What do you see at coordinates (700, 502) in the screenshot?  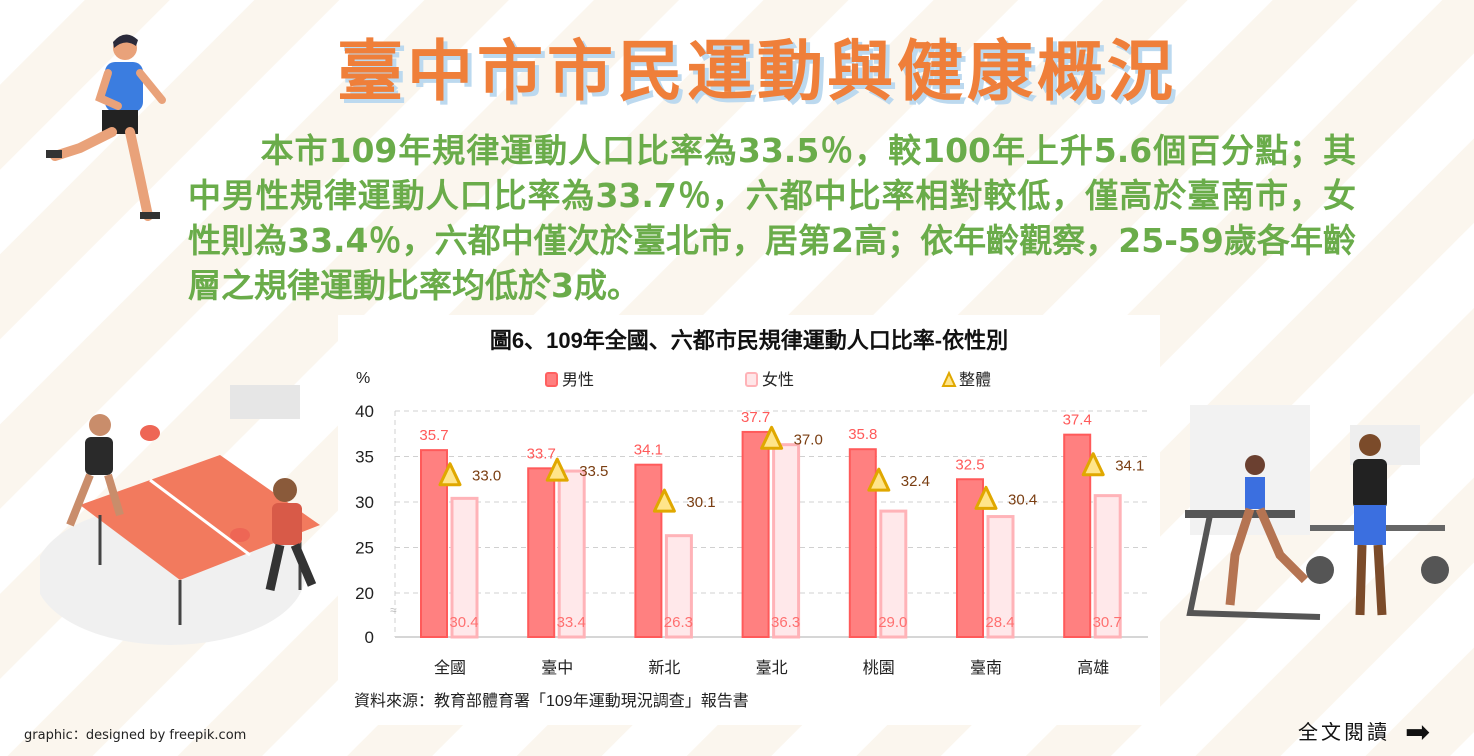 I see `data-label-overall: 30.1` at bounding box center [700, 502].